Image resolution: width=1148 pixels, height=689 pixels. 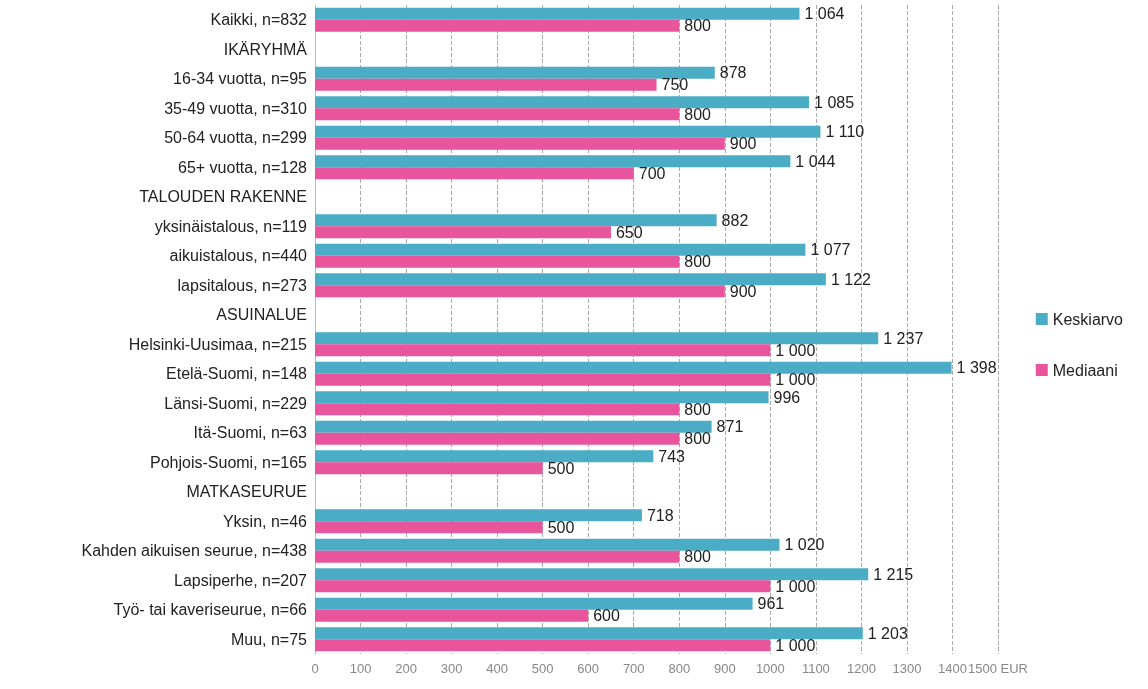 What do you see at coordinates (265, 49) in the screenshot?
I see `y-tick-label: IKÄRYHMÄ` at bounding box center [265, 49].